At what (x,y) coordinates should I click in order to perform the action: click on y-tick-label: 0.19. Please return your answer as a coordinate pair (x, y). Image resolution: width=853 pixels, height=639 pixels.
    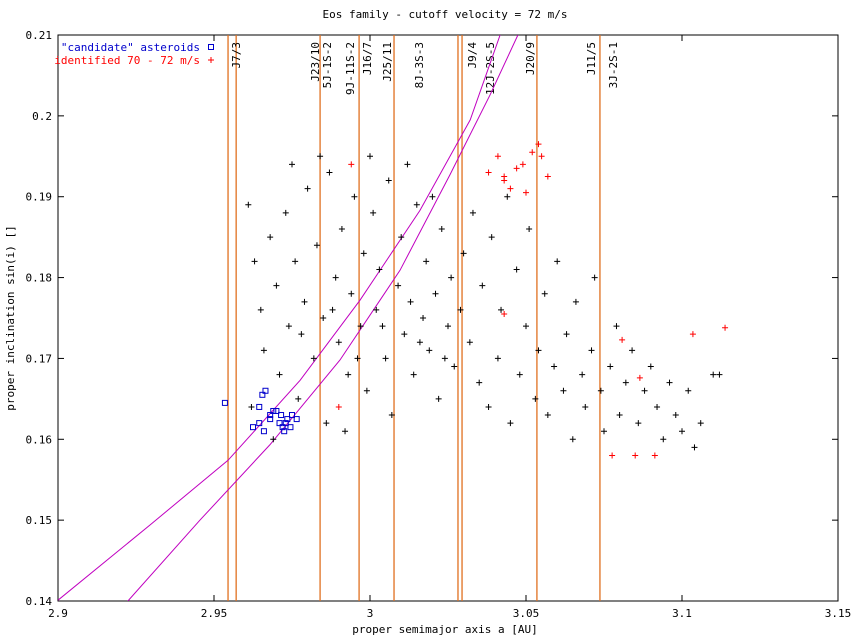
    Looking at the image, I should click on (39, 197).